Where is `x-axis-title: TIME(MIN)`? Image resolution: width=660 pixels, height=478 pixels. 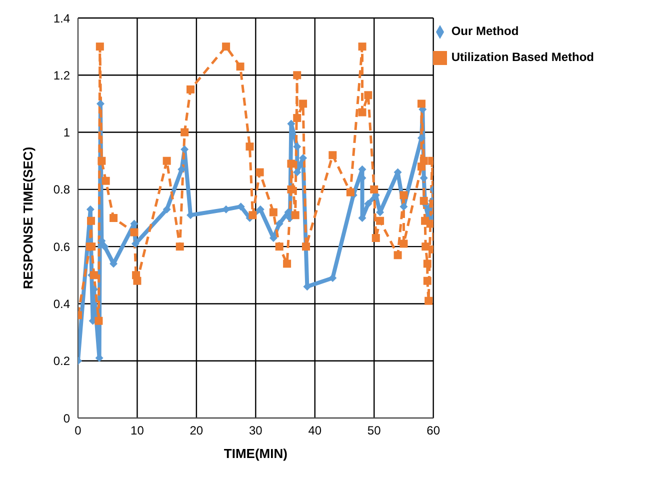
x-axis-title: TIME(MIN) is located at coordinates (256, 453).